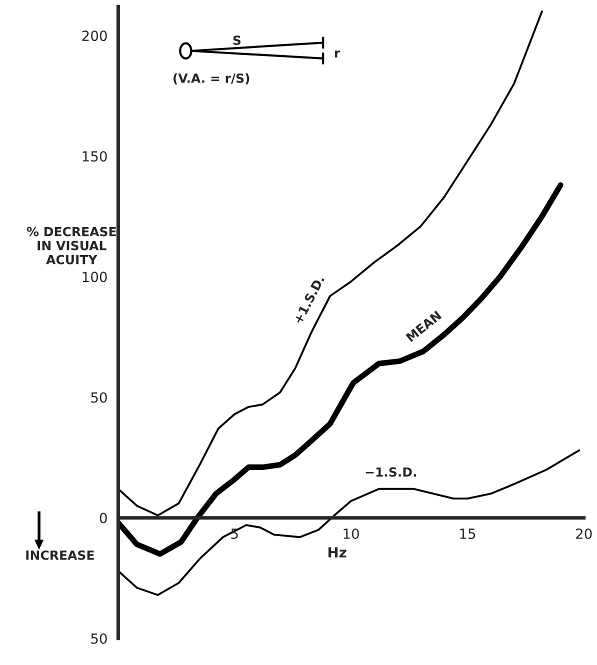  Describe the element at coordinates (94, 36) in the screenshot. I see `y-tick-label: 200` at that location.